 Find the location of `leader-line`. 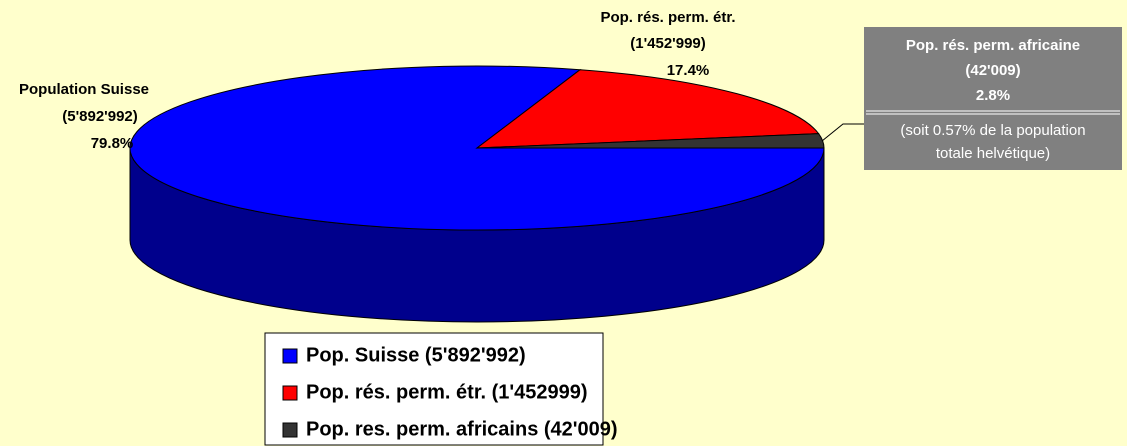

leader-line is located at coordinates (842, 132).